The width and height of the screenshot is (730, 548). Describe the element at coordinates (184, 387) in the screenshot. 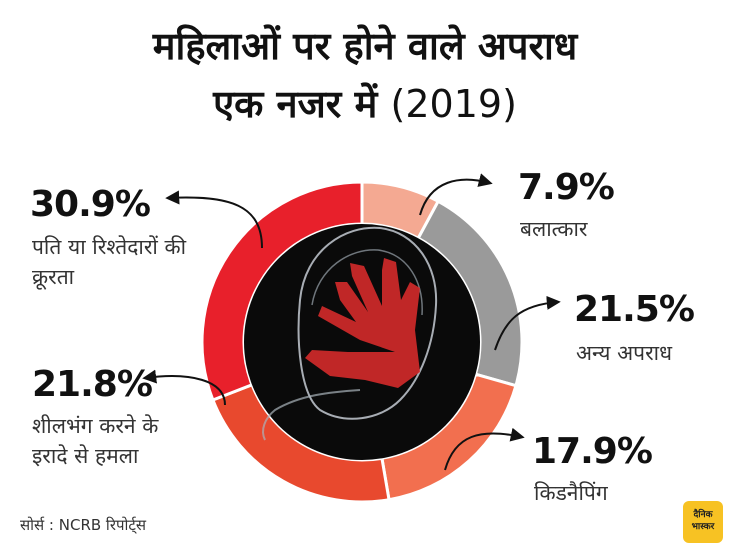

I see `arrow-assault` at that location.